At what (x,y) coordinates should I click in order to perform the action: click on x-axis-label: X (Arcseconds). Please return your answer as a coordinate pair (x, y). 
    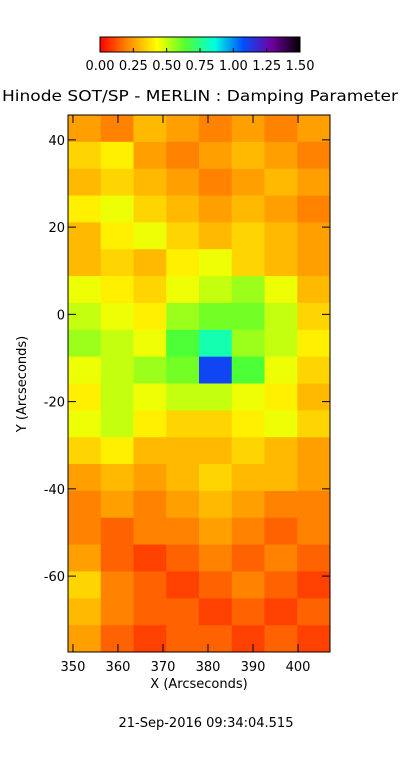
    Looking at the image, I should click on (198, 684).